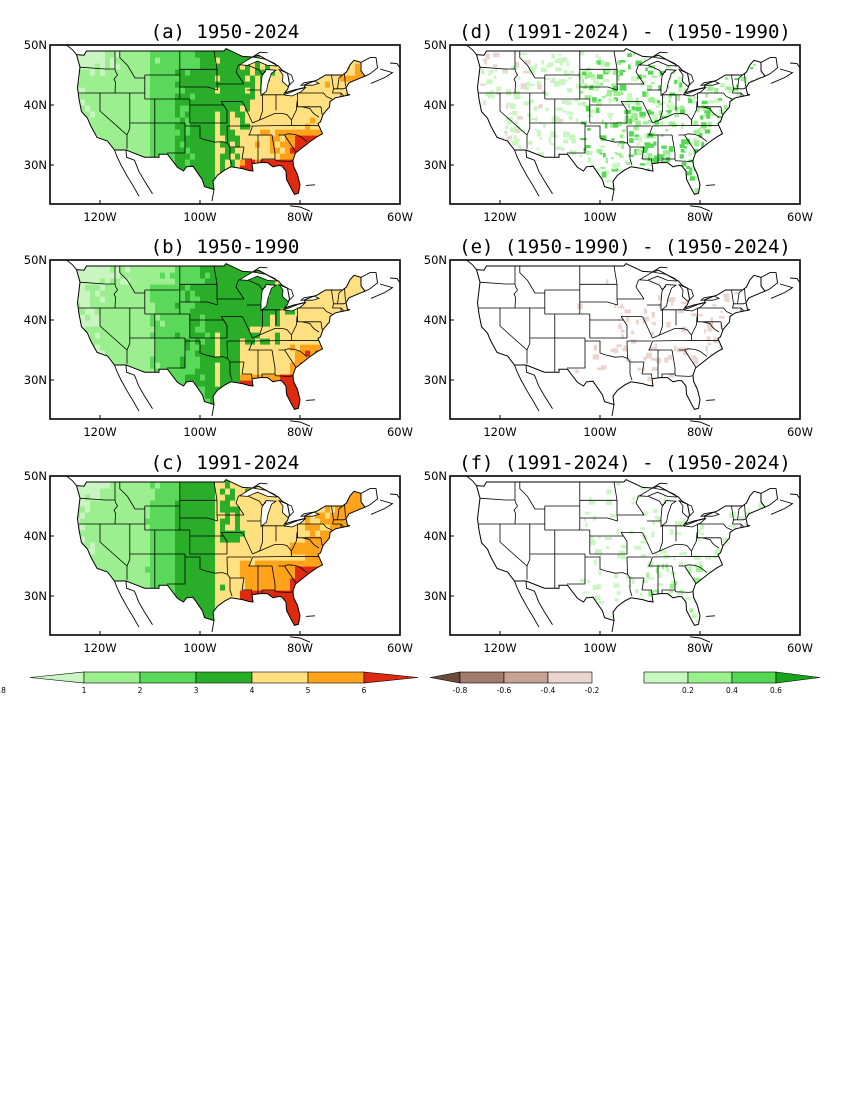  What do you see at coordinates (84, 690) in the screenshot?
I see `colorbar-label: 1` at bounding box center [84, 690].